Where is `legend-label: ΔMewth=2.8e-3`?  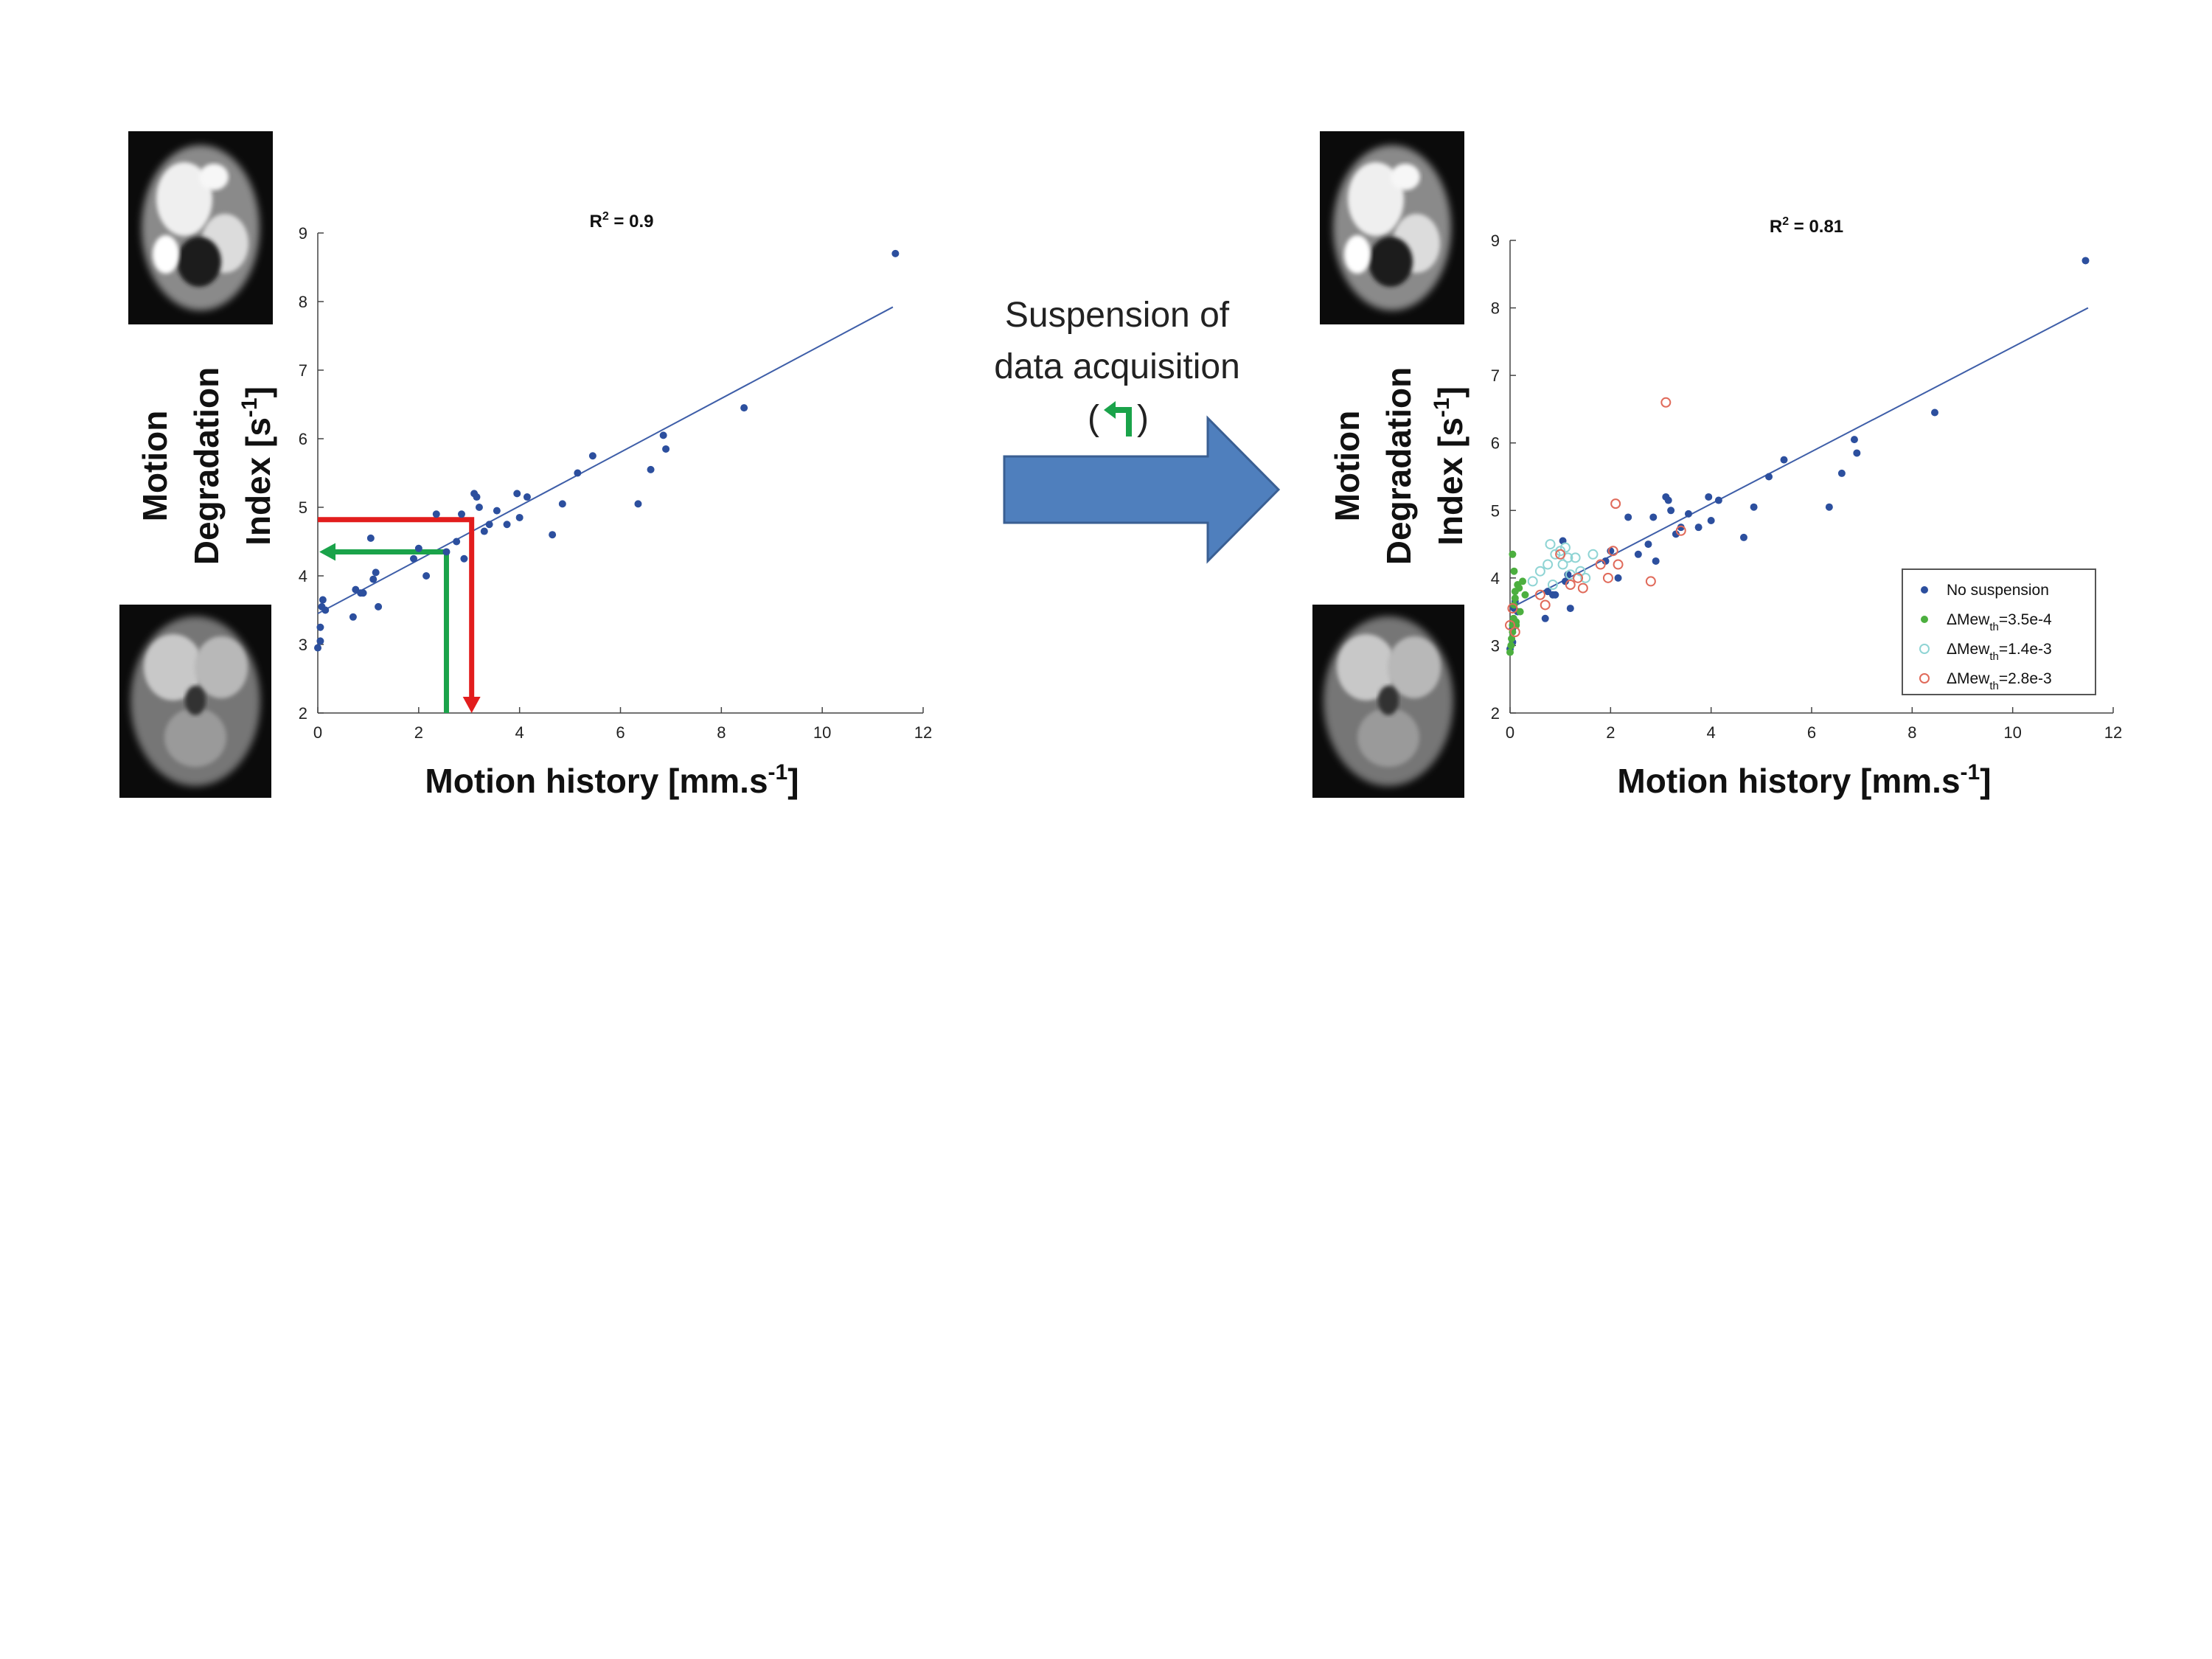
legend-label: ΔMewth=2.8e-3 is located at coordinates (1999, 681).